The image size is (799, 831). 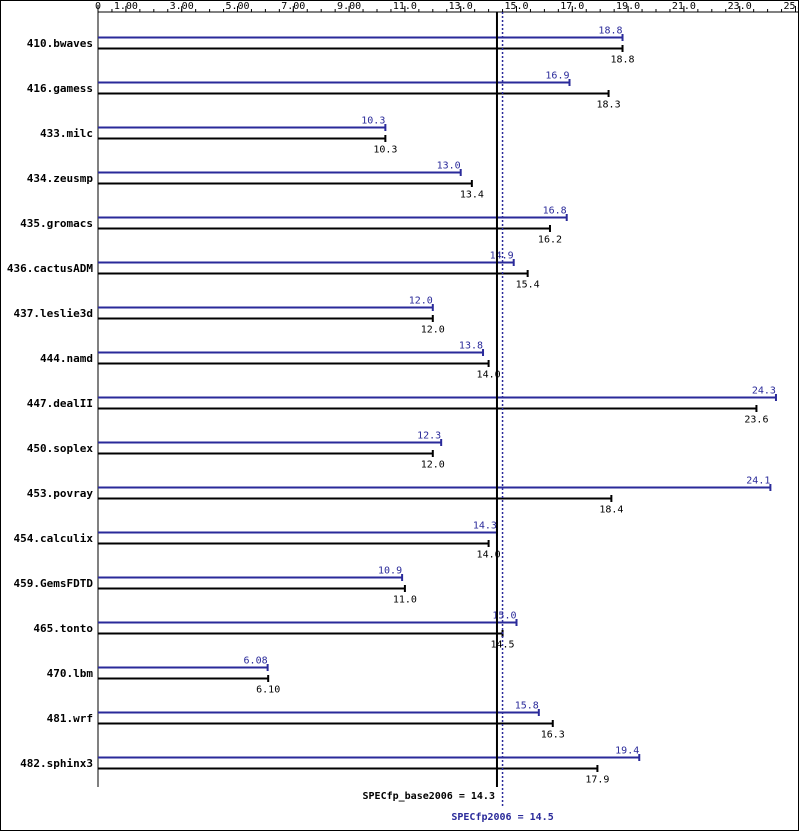 What do you see at coordinates (70, 673) in the screenshot?
I see `category-label: 470.lbm` at bounding box center [70, 673].